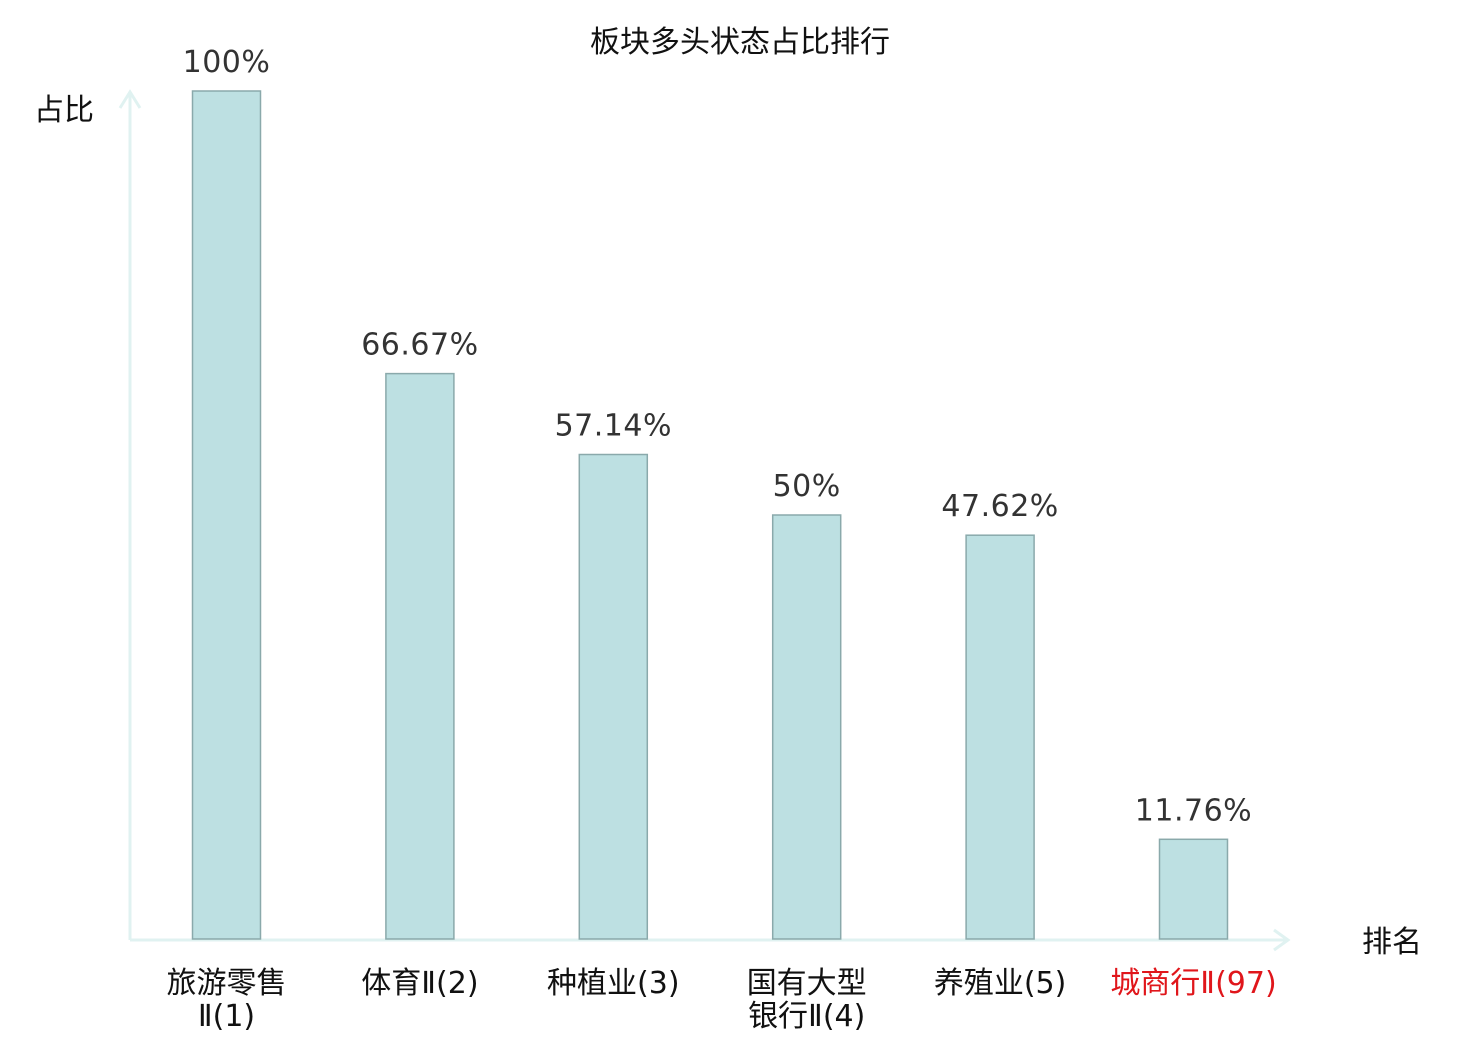 This screenshot has height=1044, width=1480. What do you see at coordinates (227, 1000) in the screenshot?
I see `category-label-1: 旅游零售 Ⅱ(1)` at bounding box center [227, 1000].